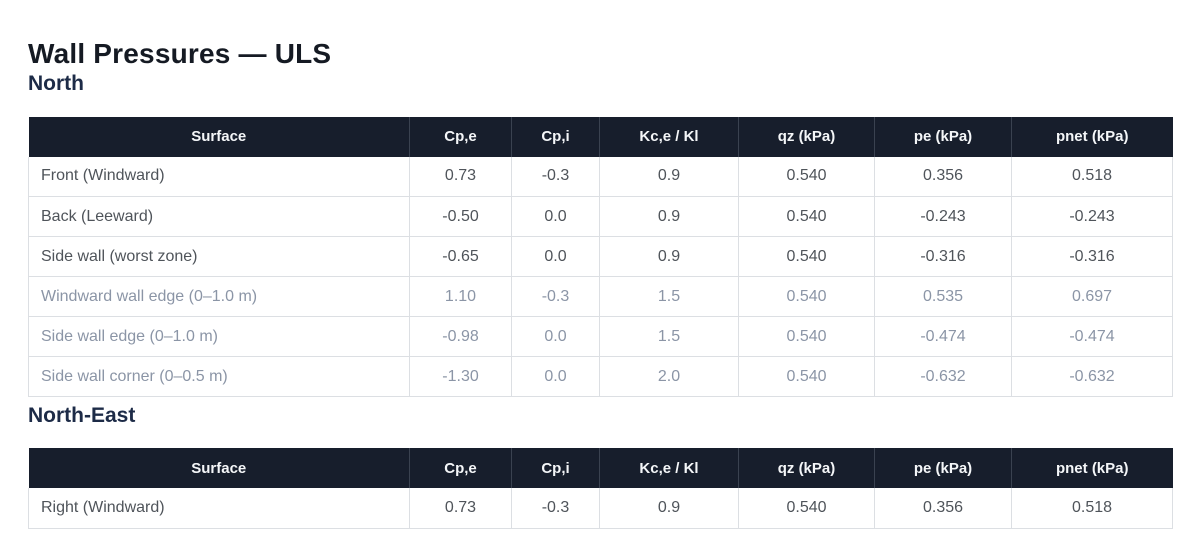  Describe the element at coordinates (219, 176) in the screenshot. I see `surface-cell: Front (Windward)` at that location.